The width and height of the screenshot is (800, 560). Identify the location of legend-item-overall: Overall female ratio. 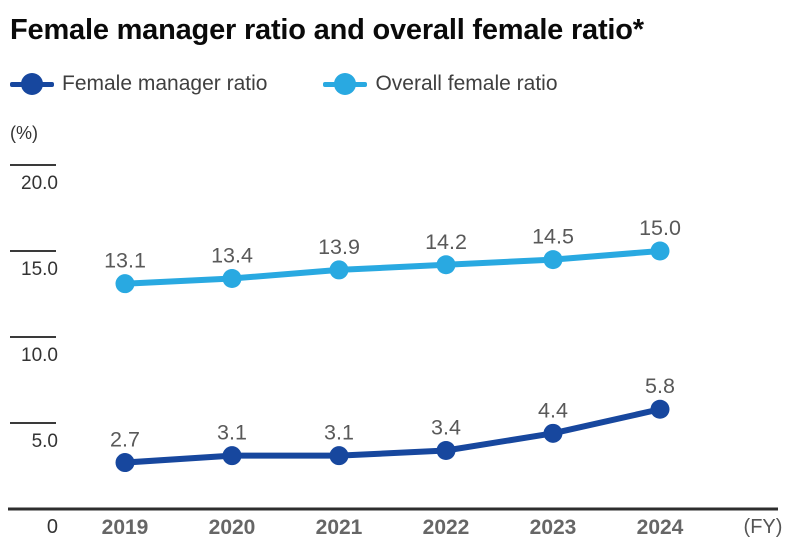
(440, 84).